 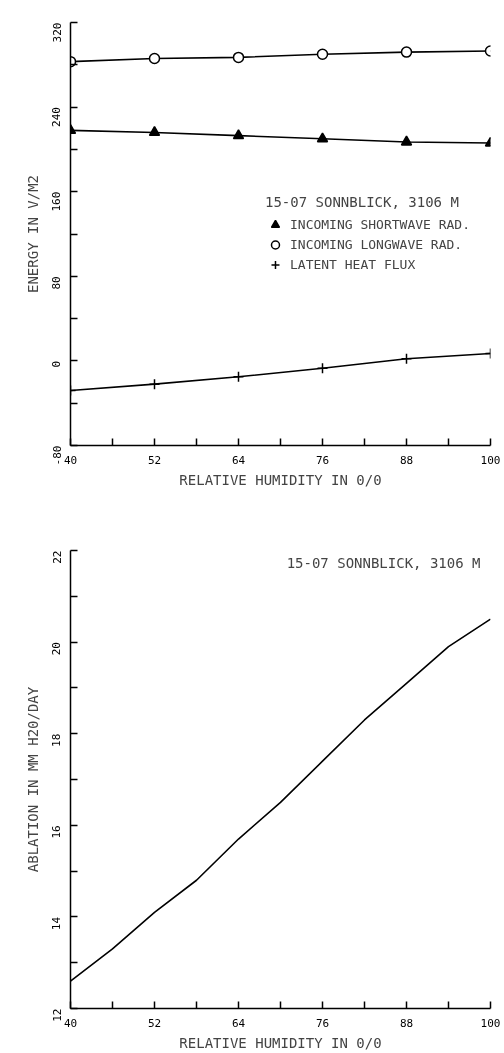 I want to click on y-axis-title: ENERGY IN V/M2, so click(x=32, y=233).